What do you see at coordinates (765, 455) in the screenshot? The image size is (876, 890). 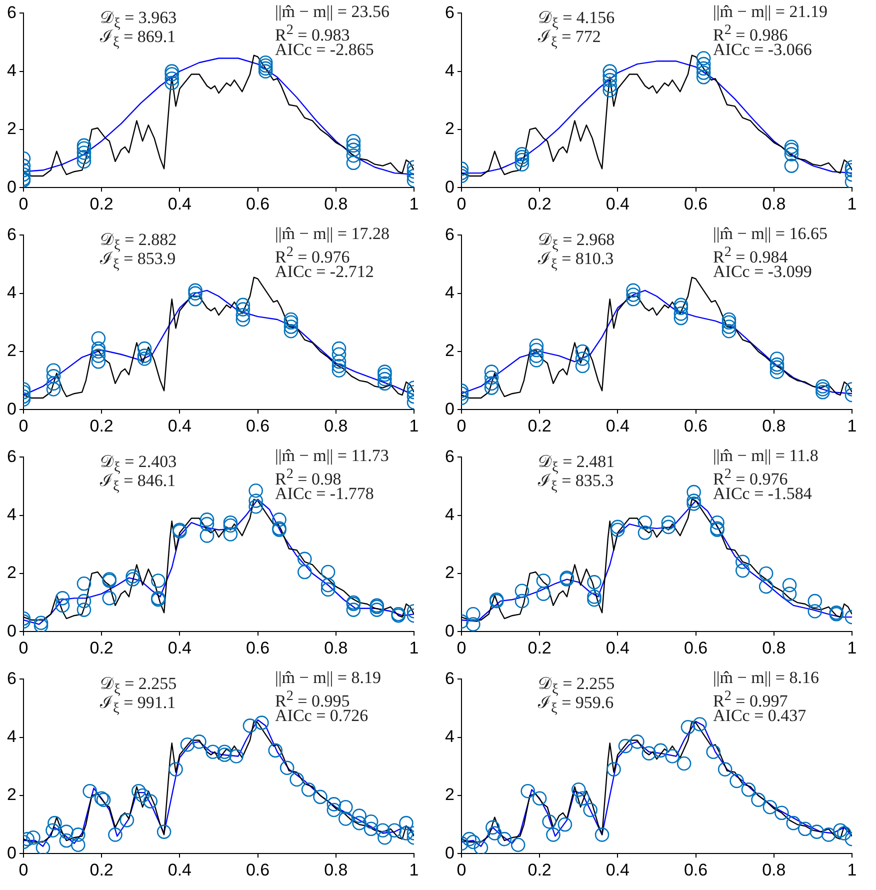 I see `annotation: ||m̂ − m|| = 11.8` at bounding box center [765, 455].